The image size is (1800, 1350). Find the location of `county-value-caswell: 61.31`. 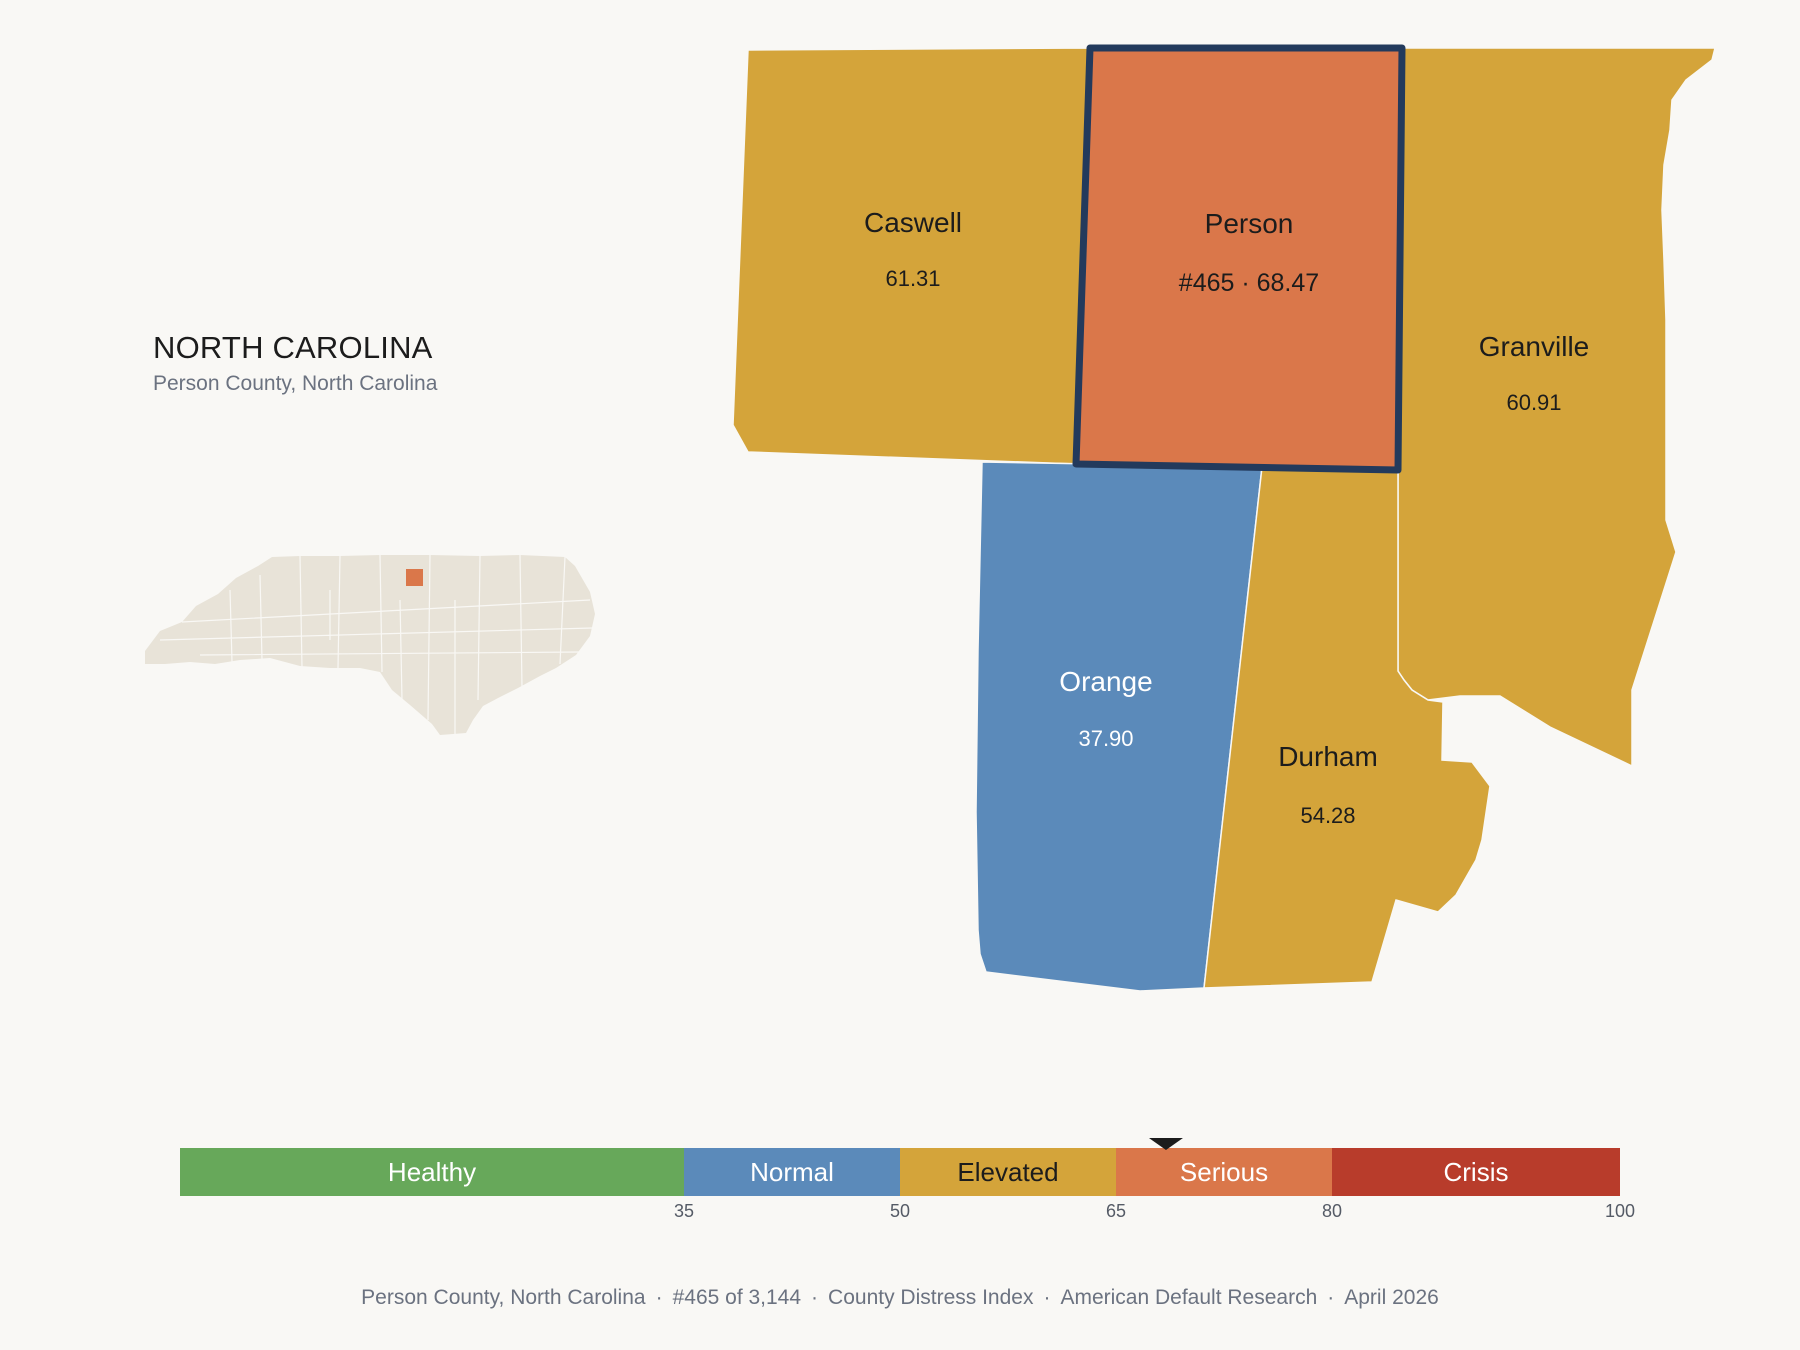

county-value-caswell: 61.31 is located at coordinates (912, 278).